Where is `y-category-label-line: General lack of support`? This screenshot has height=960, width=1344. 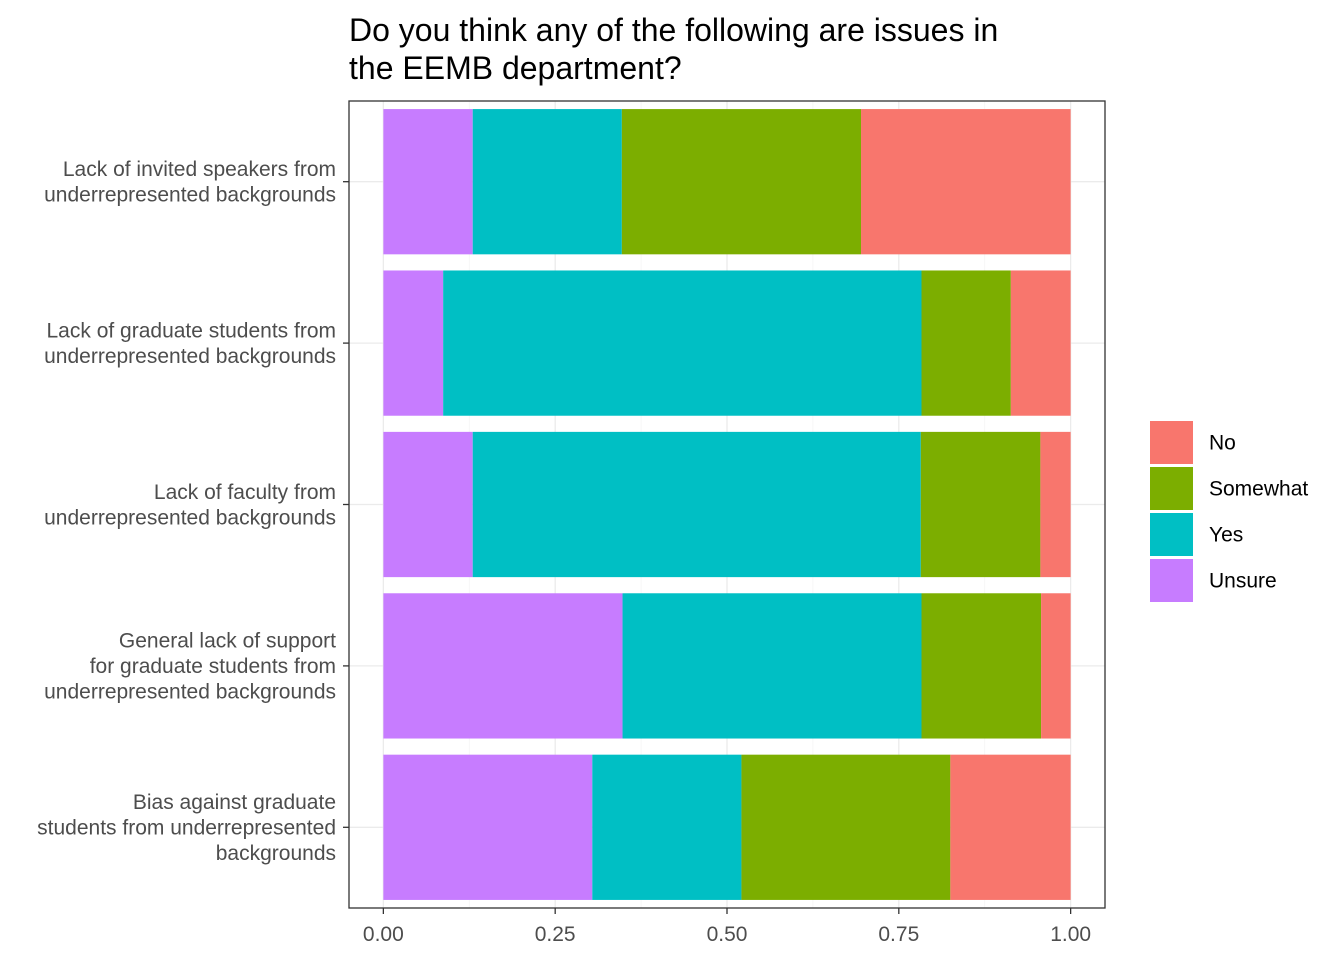
y-category-label-line: General lack of support is located at coordinates (227, 640).